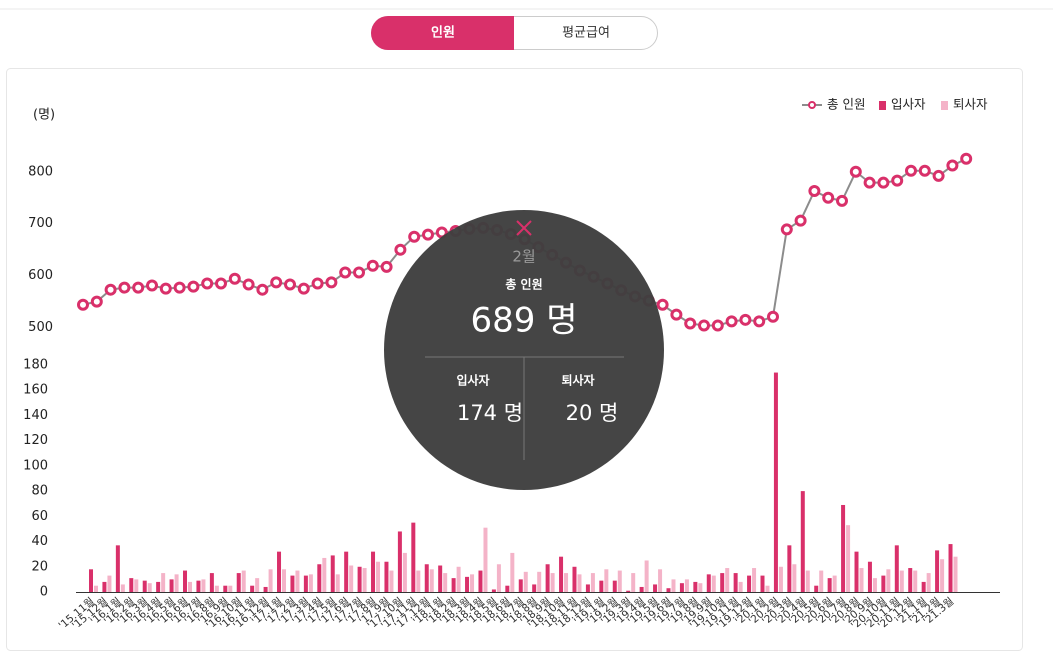  I want to click on y-tick-label: 800, so click(40, 171).